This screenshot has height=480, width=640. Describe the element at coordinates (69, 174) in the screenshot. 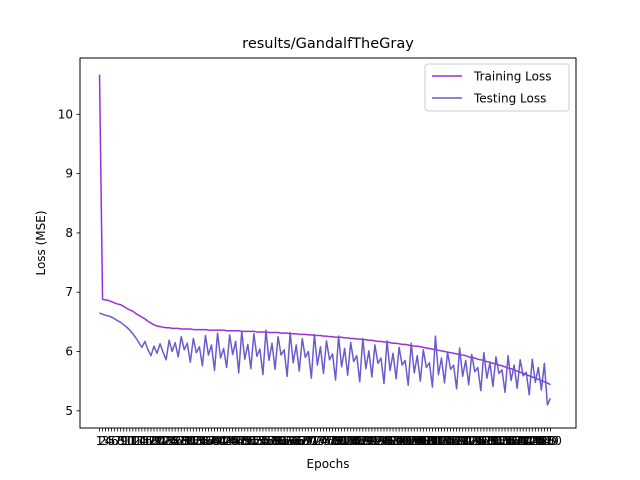

I see `y-tick-label: 9` at that location.